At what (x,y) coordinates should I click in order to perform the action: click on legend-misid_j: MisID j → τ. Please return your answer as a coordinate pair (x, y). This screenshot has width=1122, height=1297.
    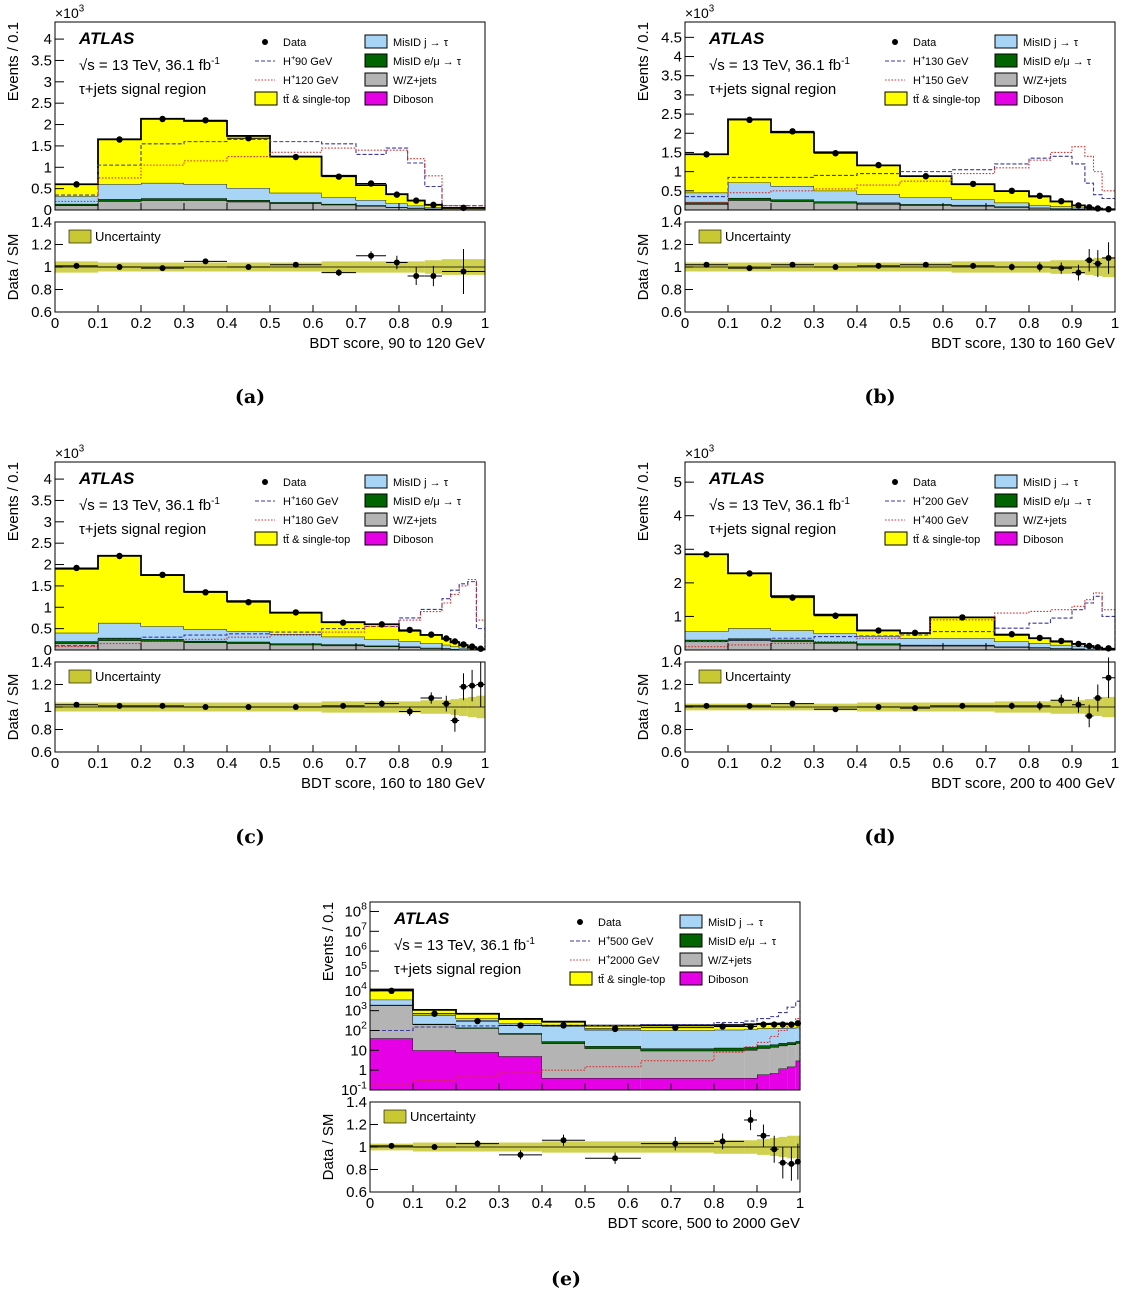
    Looking at the image, I should click on (1051, 43).